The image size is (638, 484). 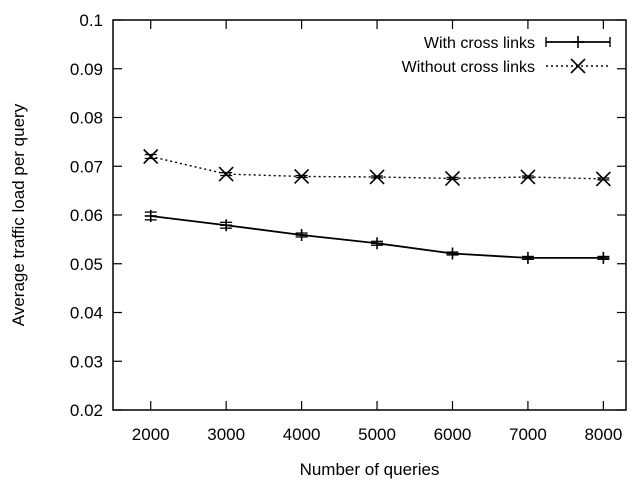 I want to click on x-tick-label: 4000, so click(x=302, y=434).